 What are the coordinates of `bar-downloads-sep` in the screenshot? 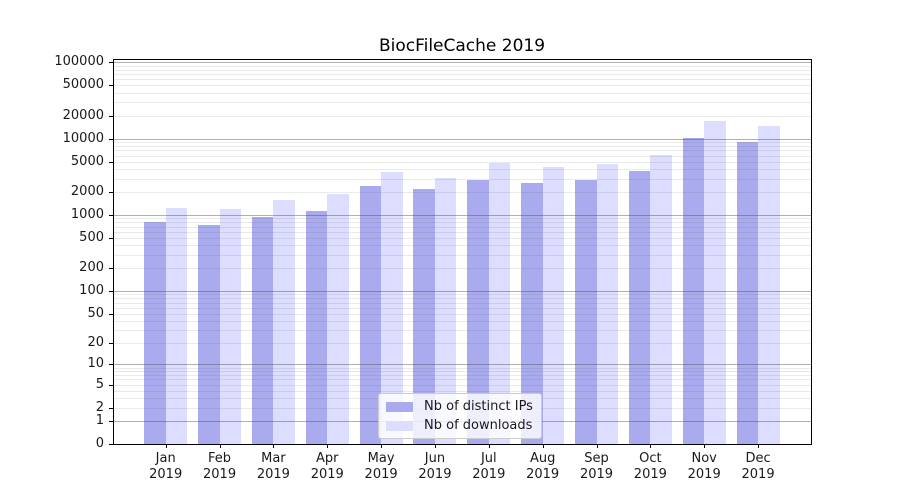 It's located at (607, 303).